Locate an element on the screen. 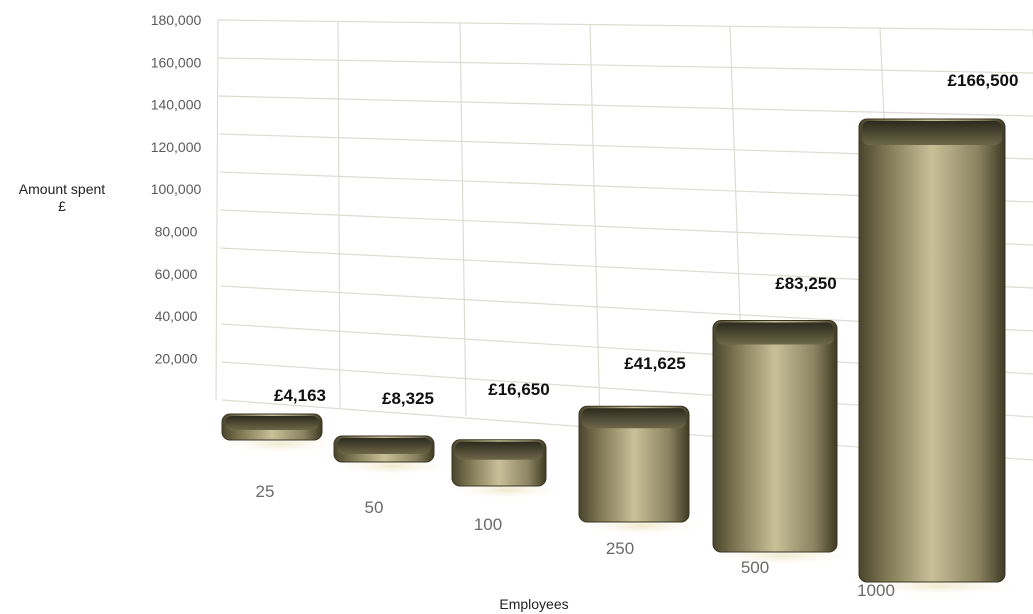 The width and height of the screenshot is (1033, 614). x-category-label: 25 is located at coordinates (265, 491).